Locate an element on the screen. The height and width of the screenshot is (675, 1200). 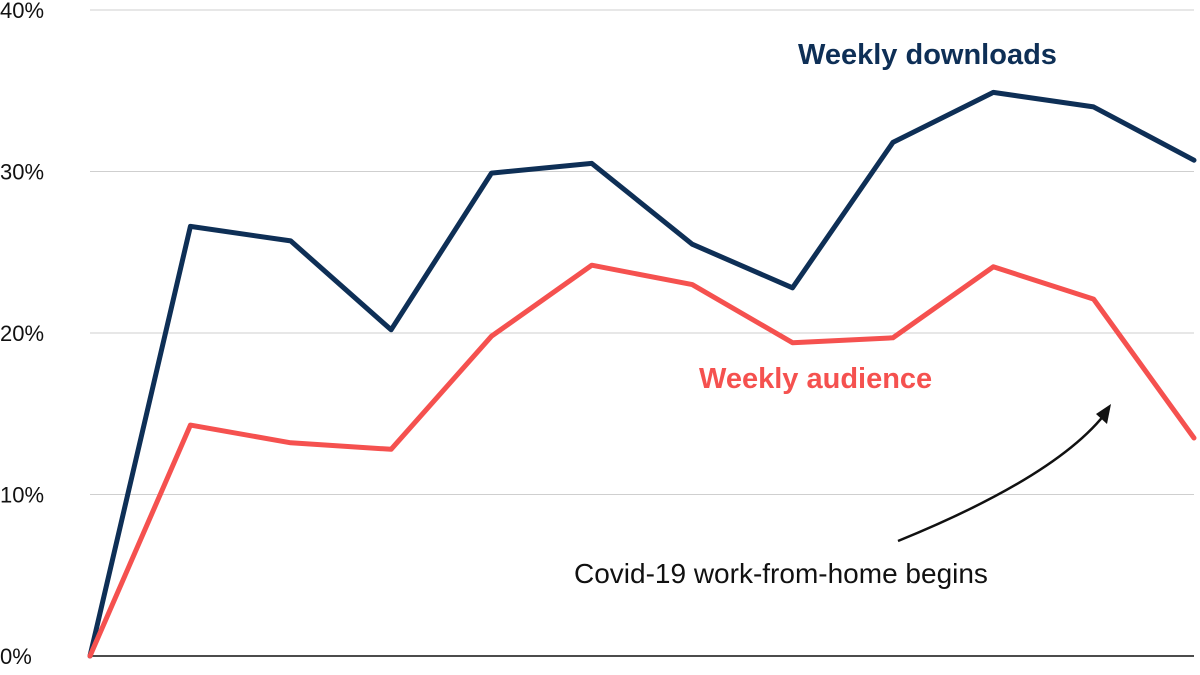
y-tick-label: 10% is located at coordinates (22, 495).